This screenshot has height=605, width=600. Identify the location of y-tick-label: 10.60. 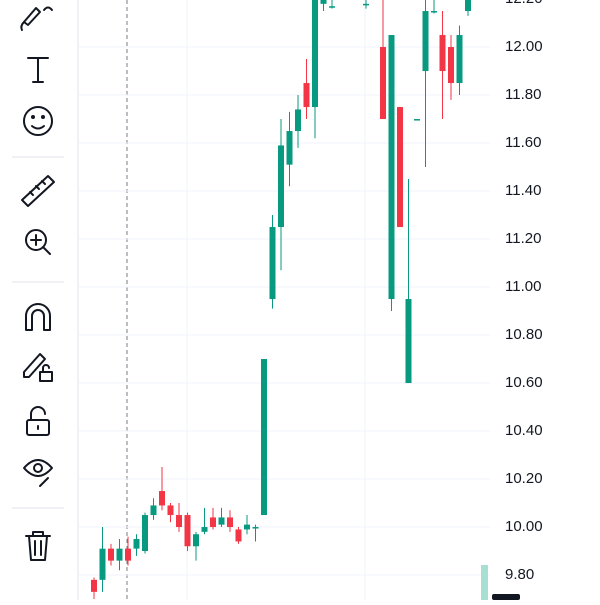
(524, 382).